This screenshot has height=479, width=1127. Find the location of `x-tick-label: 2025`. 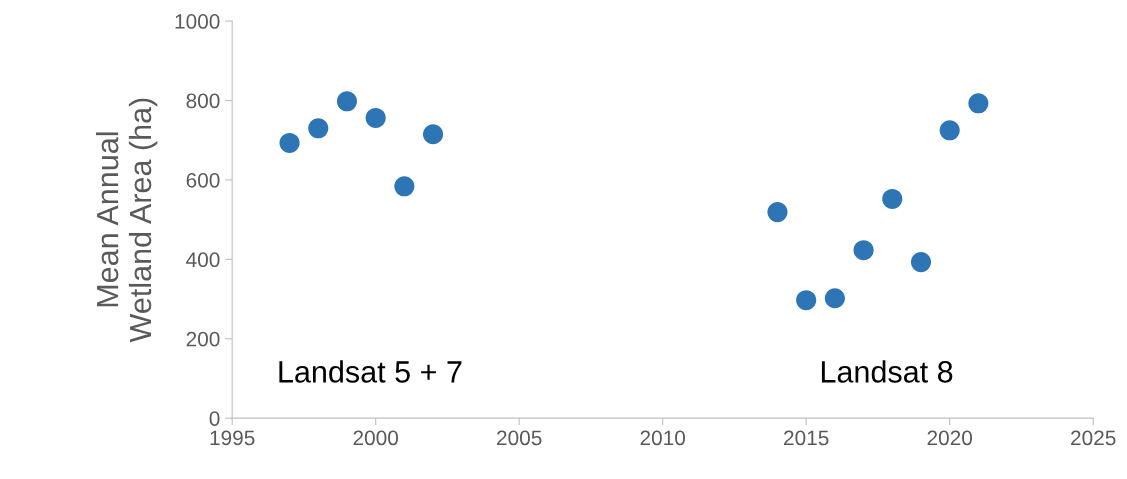

x-tick-label: 2025 is located at coordinates (1093, 438).